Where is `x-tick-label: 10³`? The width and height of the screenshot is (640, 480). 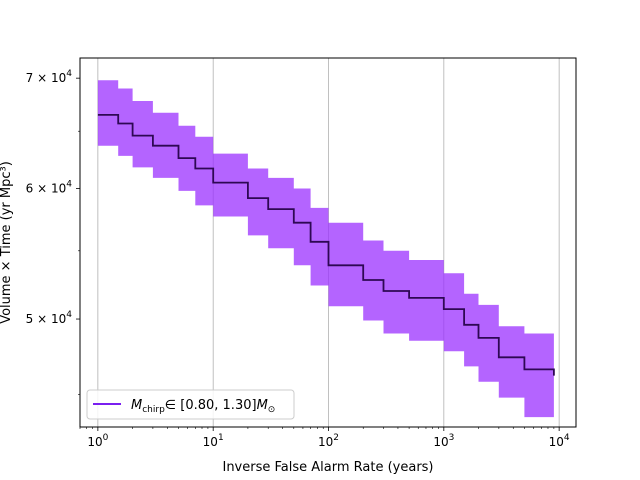
x-tick-label: 10³ is located at coordinates (443, 441).